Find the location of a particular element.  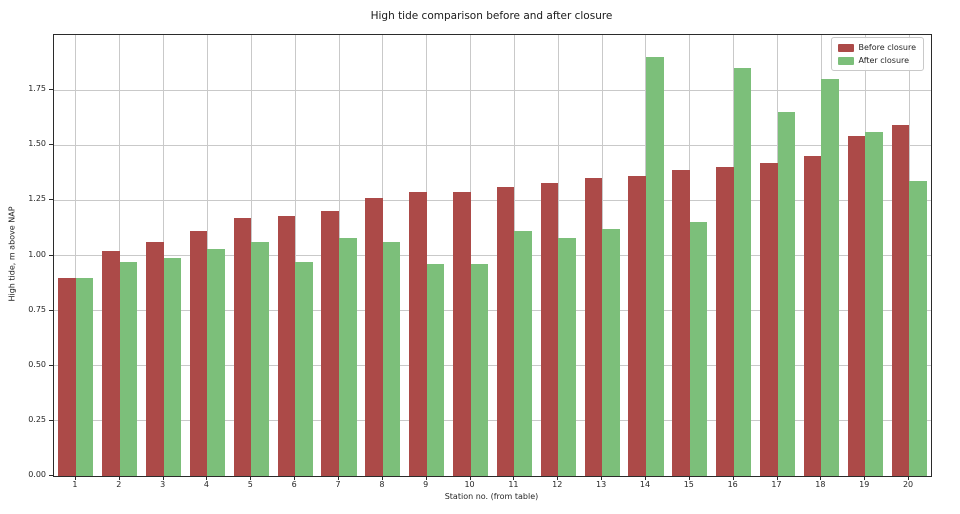

y-tick-label: 1.25 is located at coordinates (37, 199).